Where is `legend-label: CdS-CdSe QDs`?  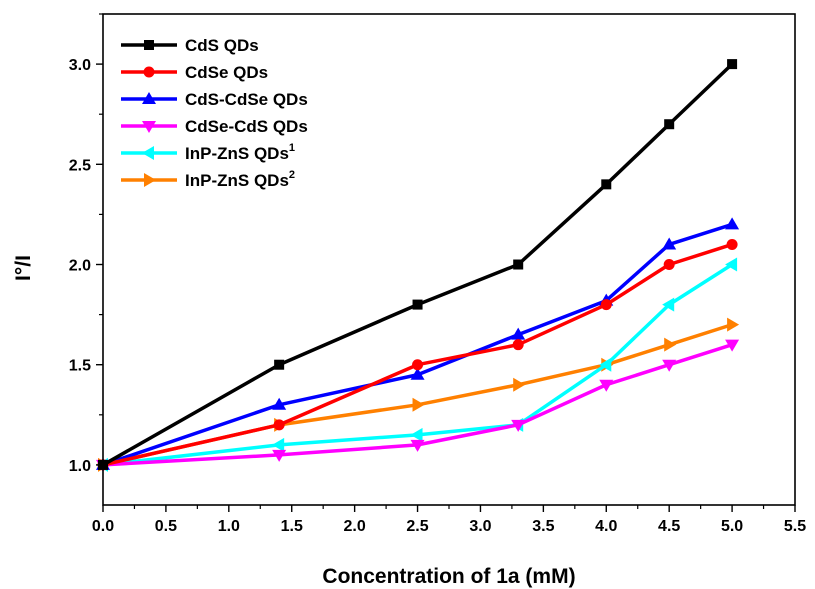
legend-label: CdS-CdSe QDs is located at coordinates (246, 99).